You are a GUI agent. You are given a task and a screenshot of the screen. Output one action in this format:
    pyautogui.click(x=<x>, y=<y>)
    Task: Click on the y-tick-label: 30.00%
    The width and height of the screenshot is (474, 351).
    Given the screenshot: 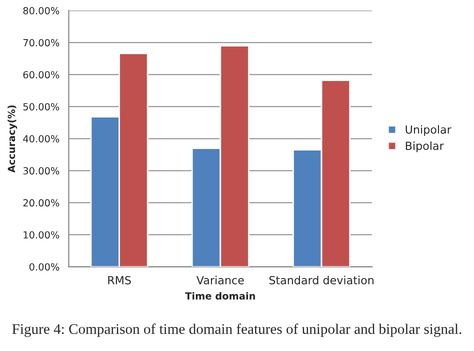 What is the action you would take?
    pyautogui.click(x=41, y=171)
    